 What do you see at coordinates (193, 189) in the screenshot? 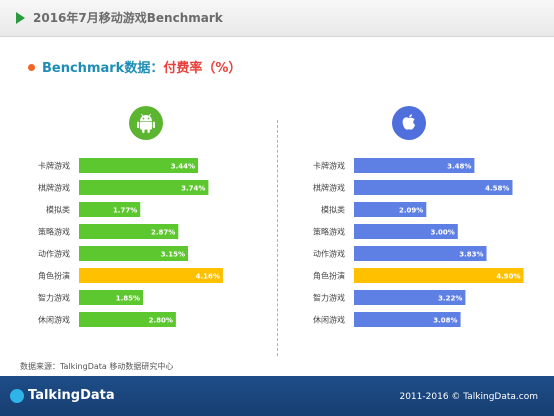
I see `android-value-label: 3.74%` at bounding box center [193, 189].